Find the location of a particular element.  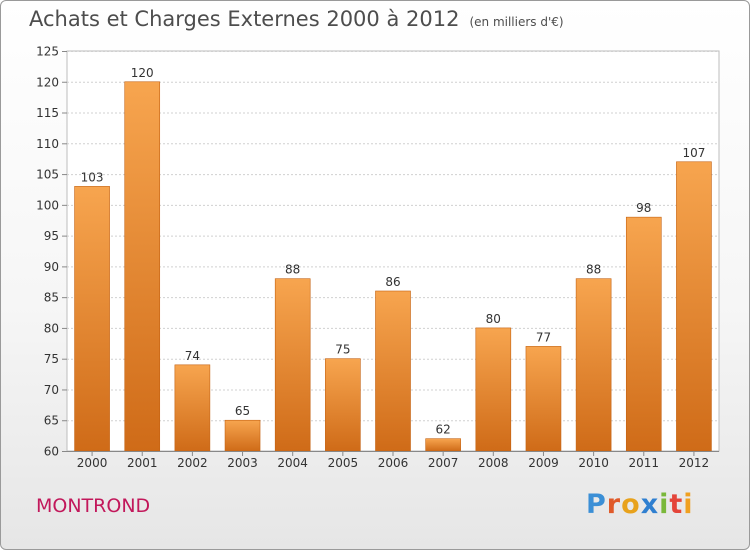

y-tick-label: 75 is located at coordinates (51, 359).